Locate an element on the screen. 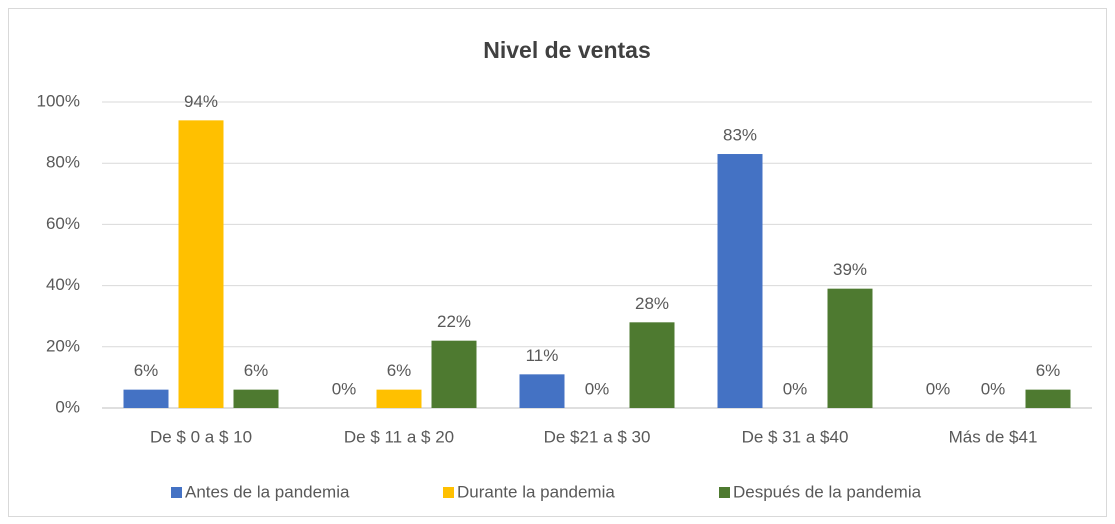 This screenshot has height=524, width=1115. legend-label: Durante la pandemia is located at coordinates (536, 491).